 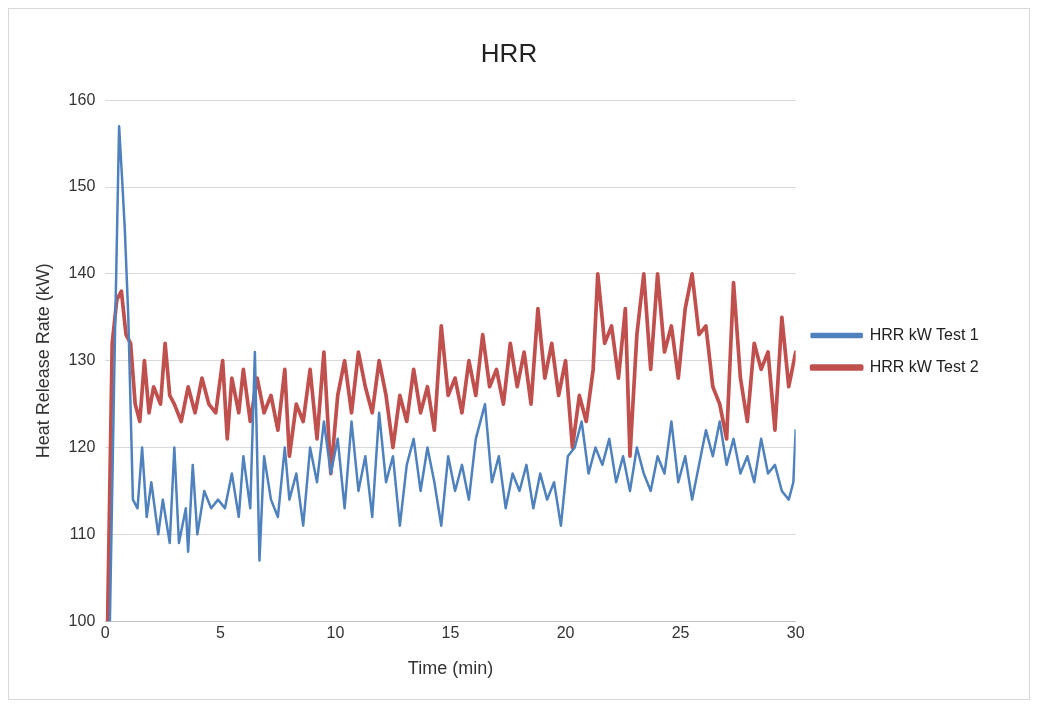 I want to click on y-tick-label: 150, so click(x=82, y=186).